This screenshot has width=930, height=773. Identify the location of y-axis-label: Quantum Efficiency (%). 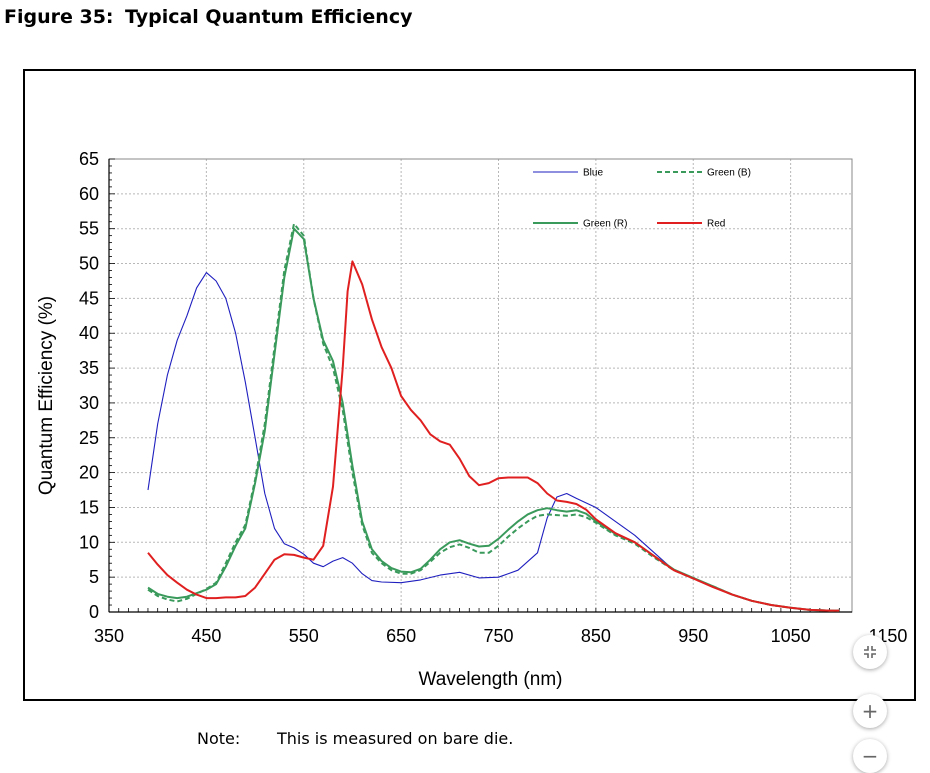
(46, 395).